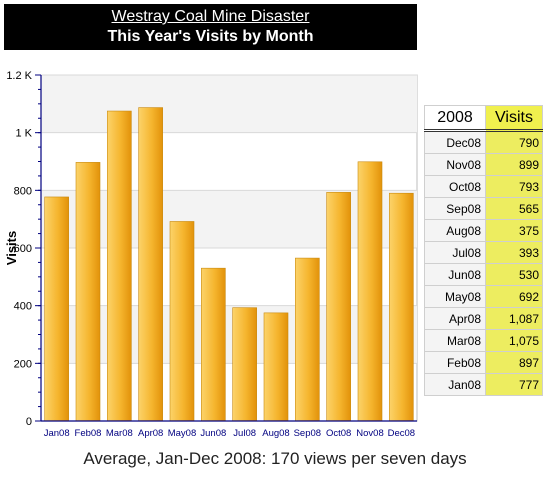  I want to click on y-tick-label: 200, so click(23, 364).